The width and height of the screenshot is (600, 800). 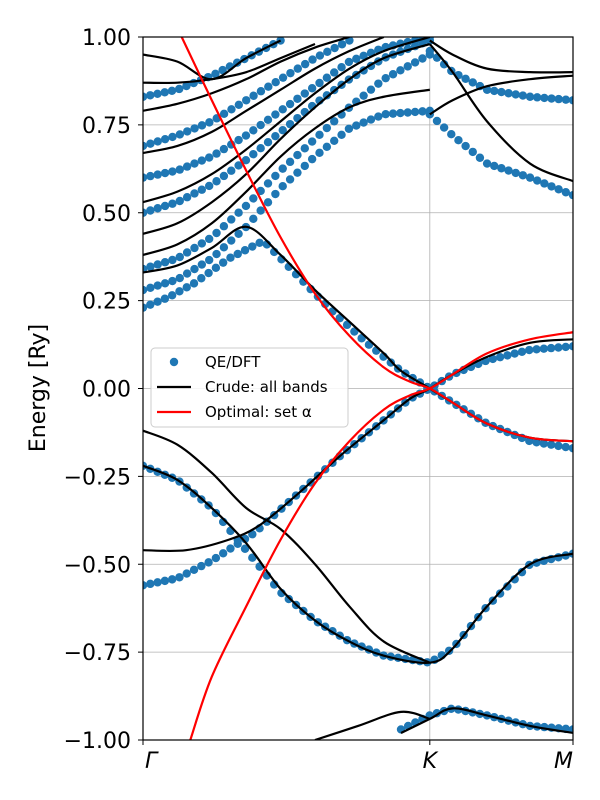 I want to click on y-axis-label: Energy [Ry], so click(x=38, y=388).